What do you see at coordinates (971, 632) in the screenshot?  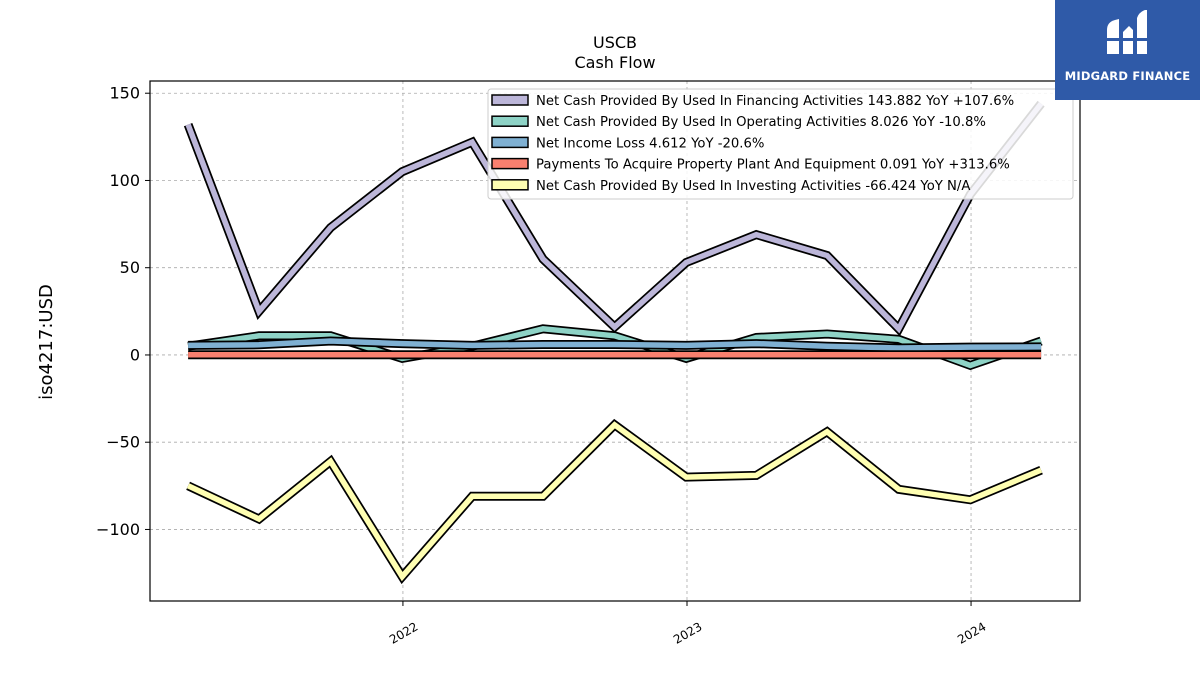 I see `x-tick-label: 2024` at bounding box center [971, 632].